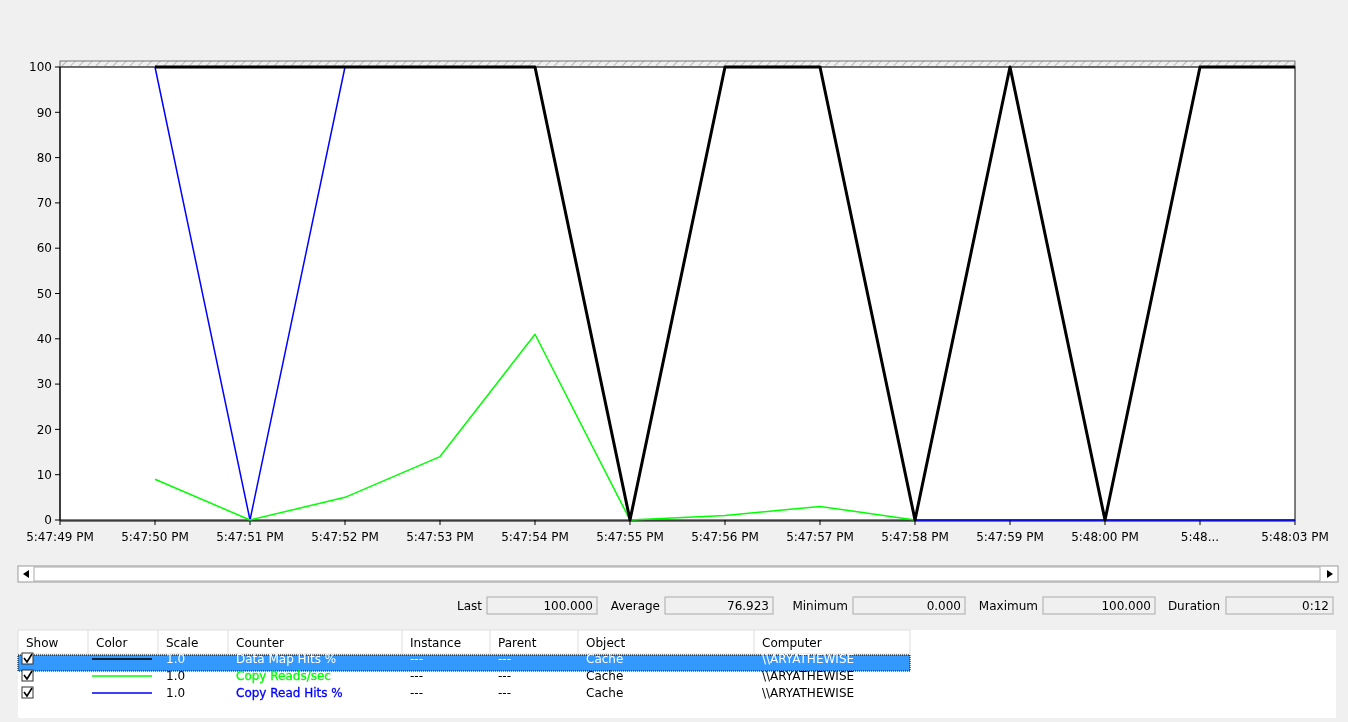  What do you see at coordinates (44, 384) in the screenshot?
I see `y-tick-label: 30` at bounding box center [44, 384].